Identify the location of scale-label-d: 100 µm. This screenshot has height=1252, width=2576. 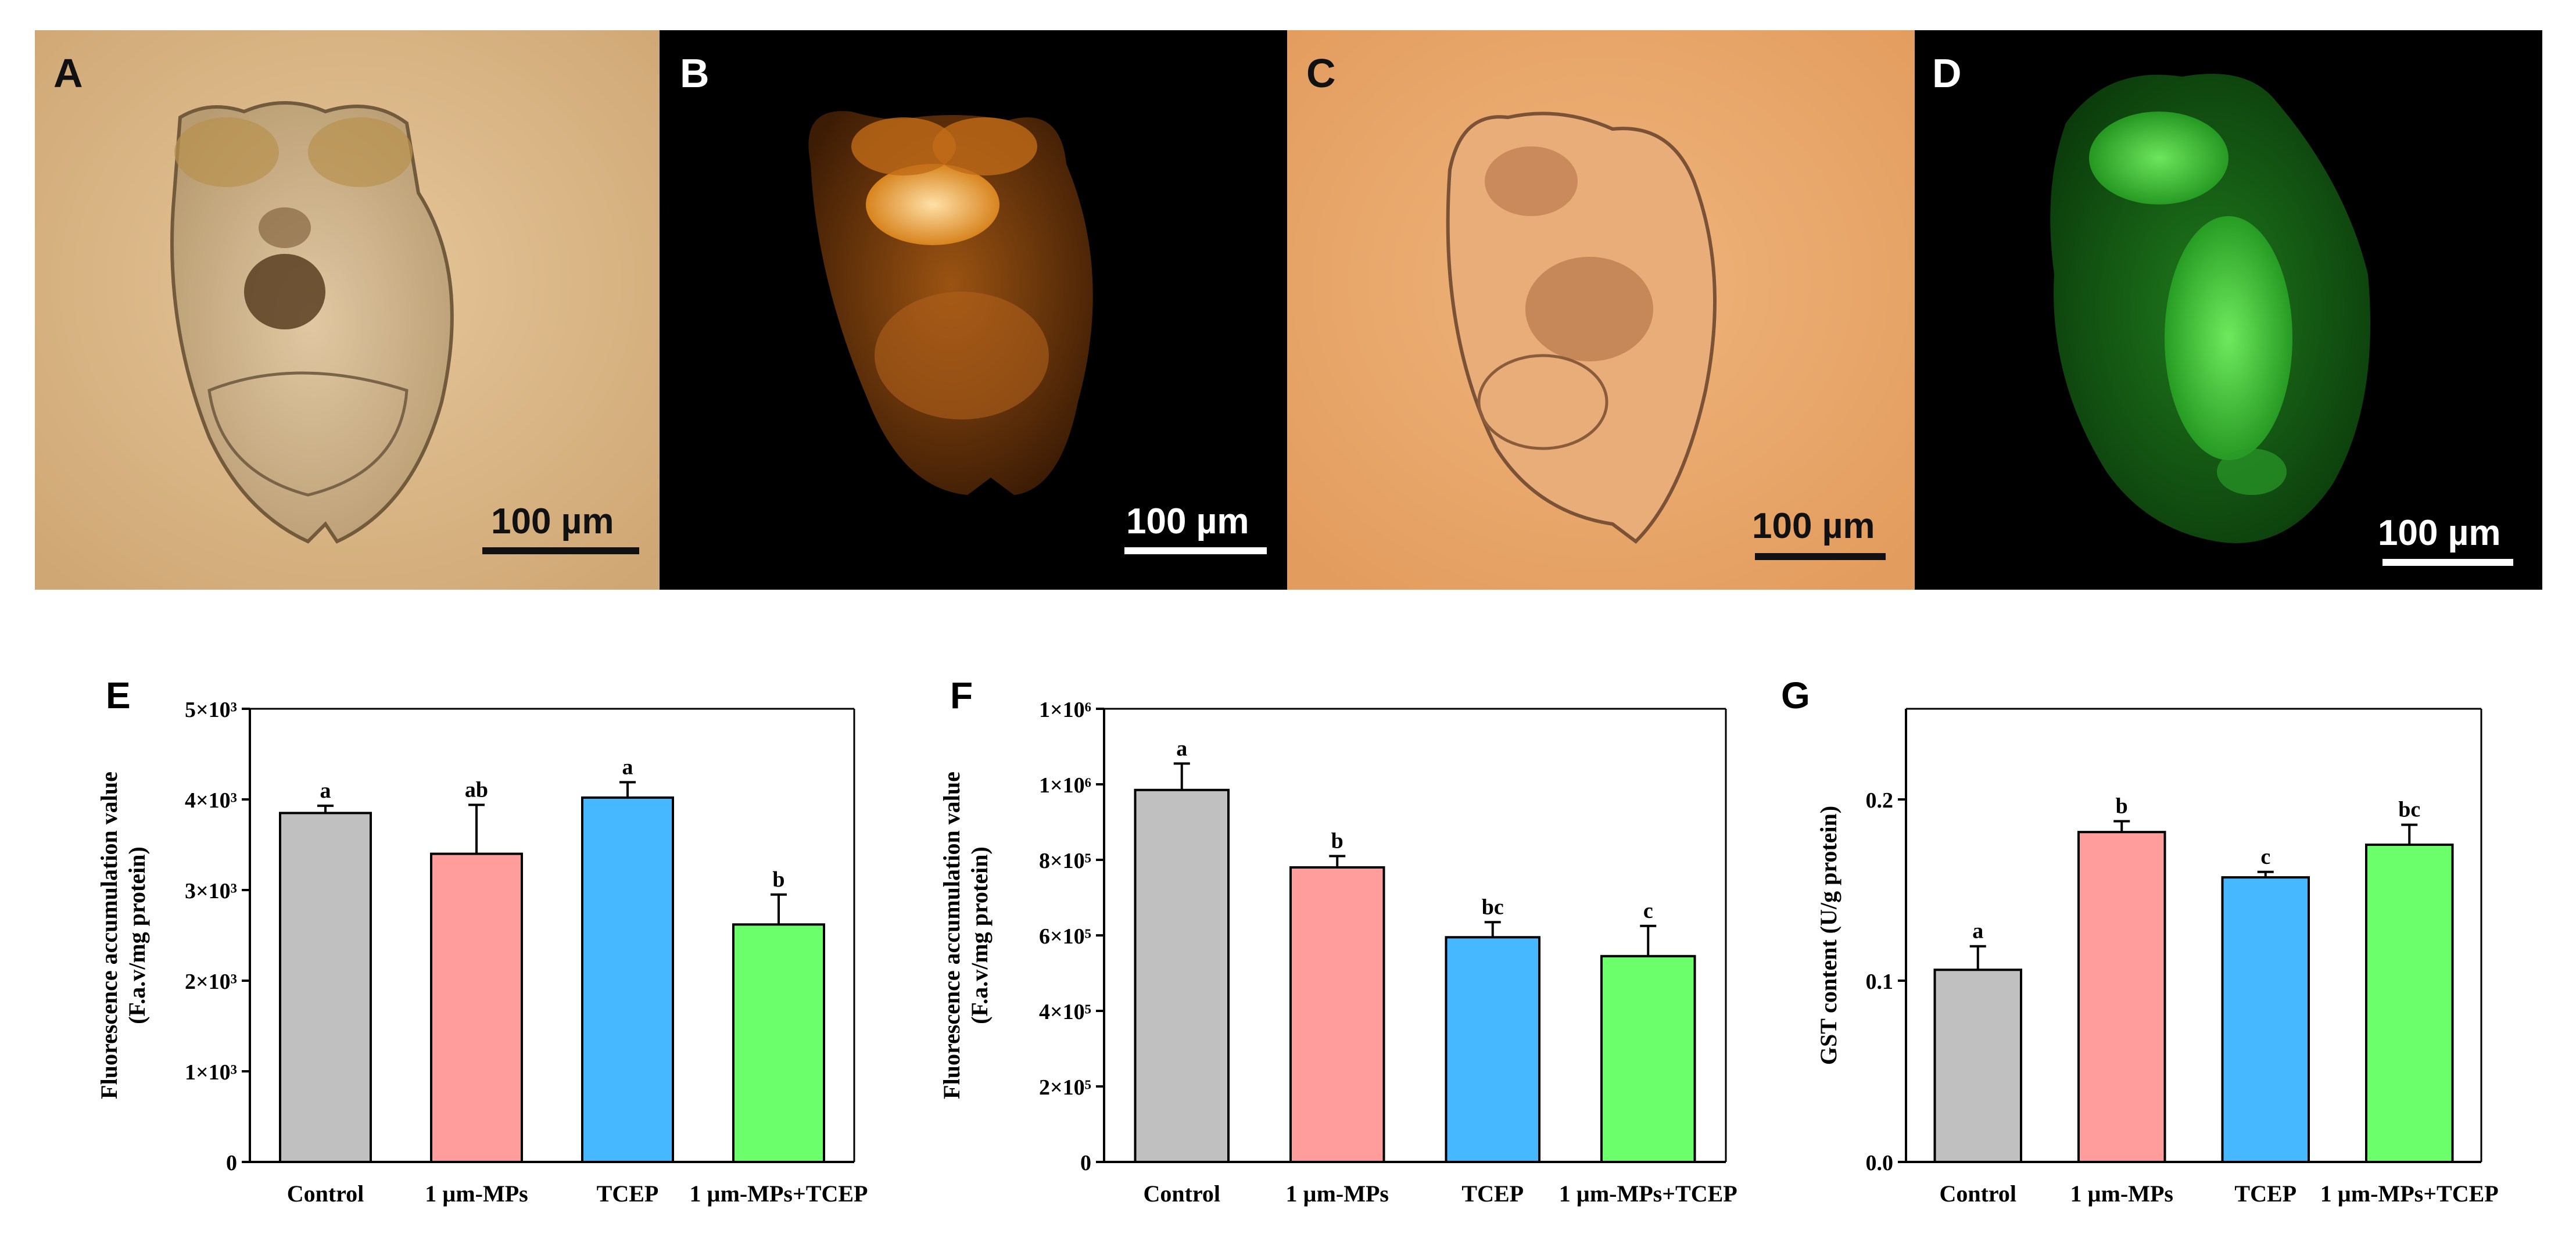
(2439, 533).